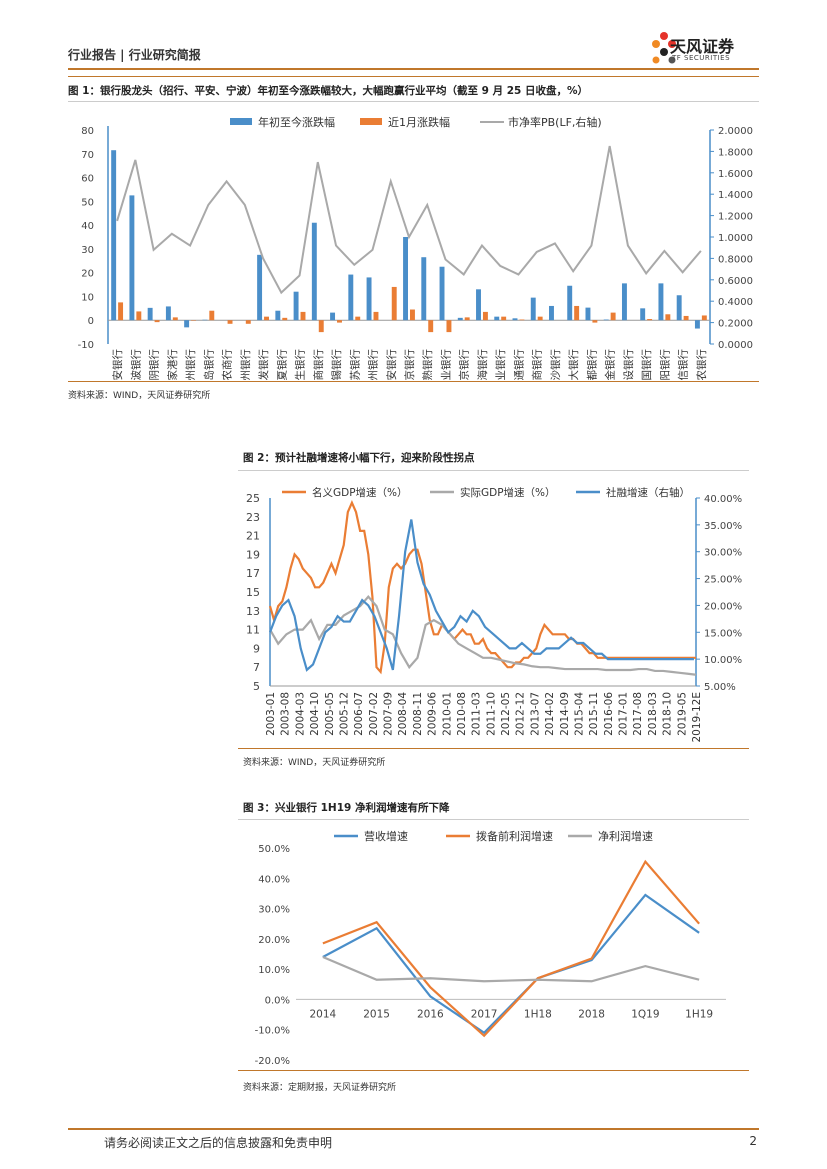  What do you see at coordinates (409, 364) in the screenshot?
I see `chart1-xtick: 南京银行` at bounding box center [409, 364].